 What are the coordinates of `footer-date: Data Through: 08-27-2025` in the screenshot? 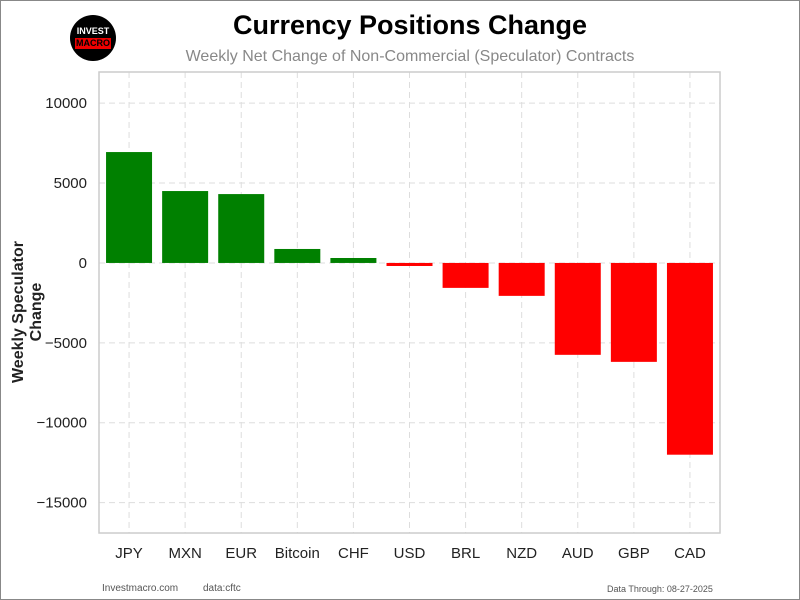 It's located at (660, 589).